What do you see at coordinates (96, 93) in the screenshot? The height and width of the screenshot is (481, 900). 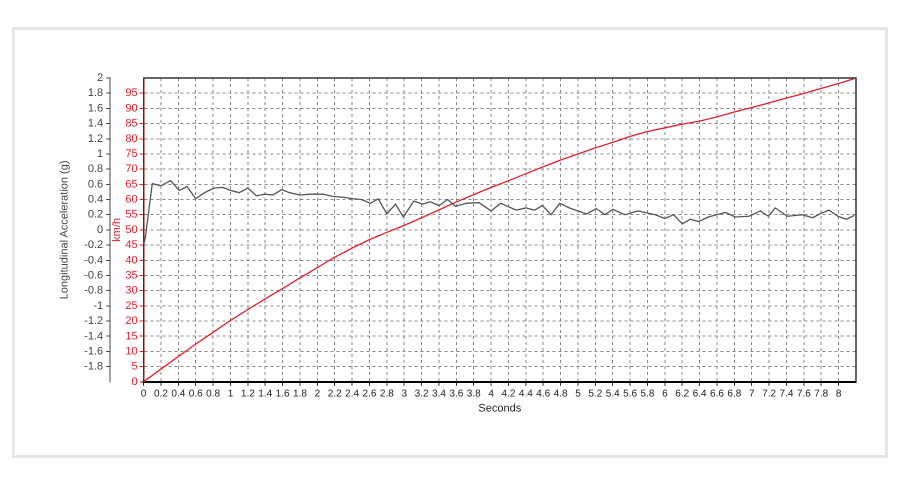 I see `y-tick-label: 1.8` at bounding box center [96, 93].